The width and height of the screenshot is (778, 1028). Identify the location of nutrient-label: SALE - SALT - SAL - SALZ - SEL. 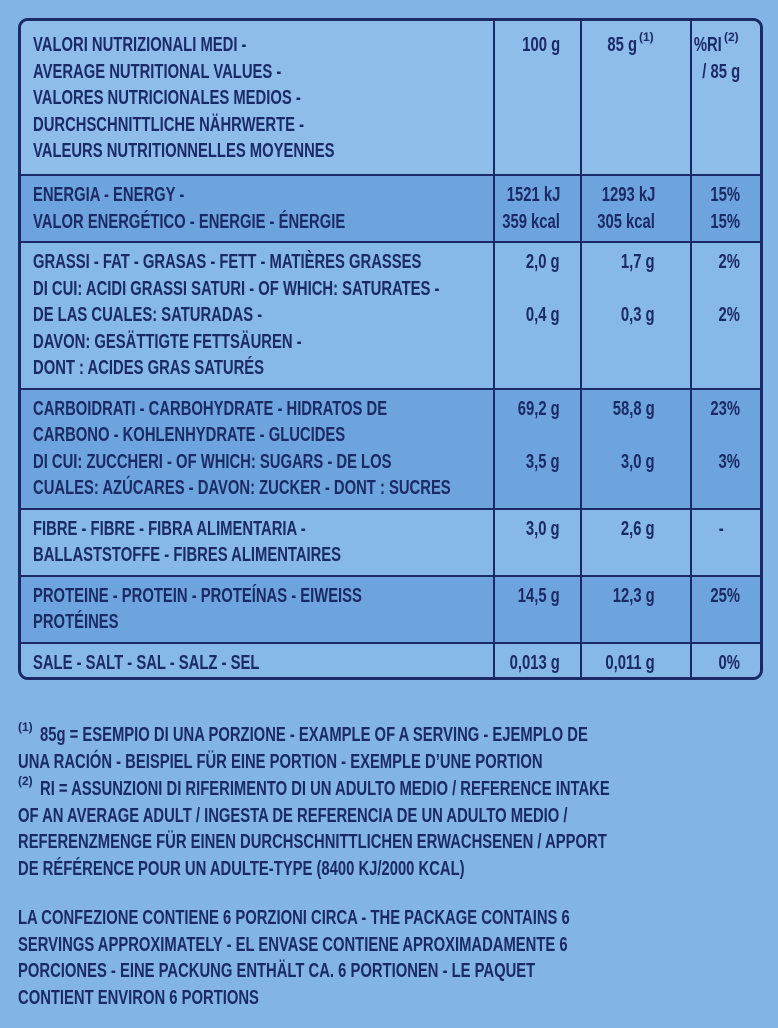
(146, 662).